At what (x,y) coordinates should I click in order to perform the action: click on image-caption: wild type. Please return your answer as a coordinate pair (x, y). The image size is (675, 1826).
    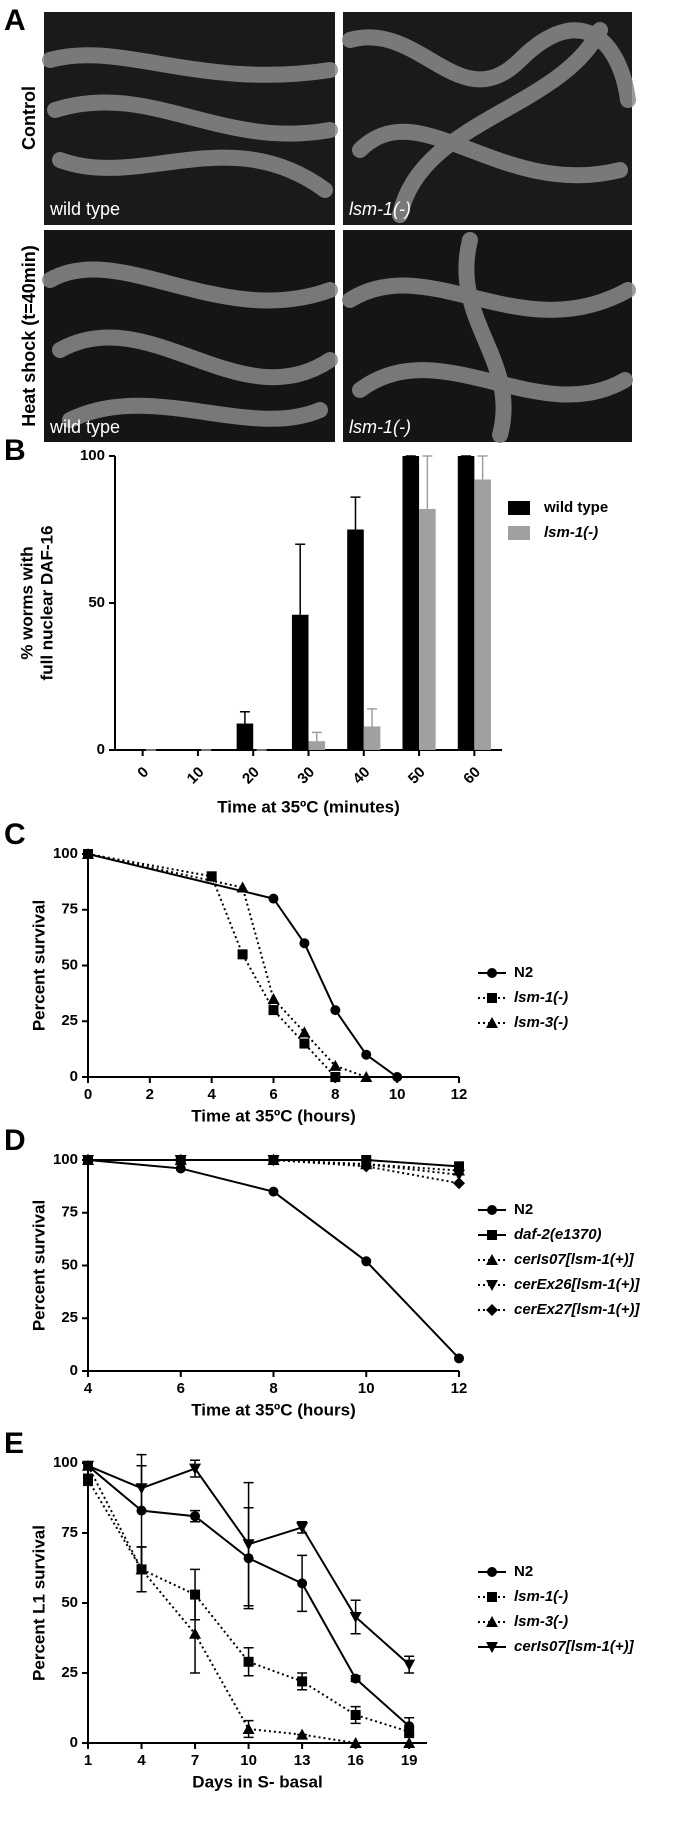
    Looking at the image, I should click on (84, 427).